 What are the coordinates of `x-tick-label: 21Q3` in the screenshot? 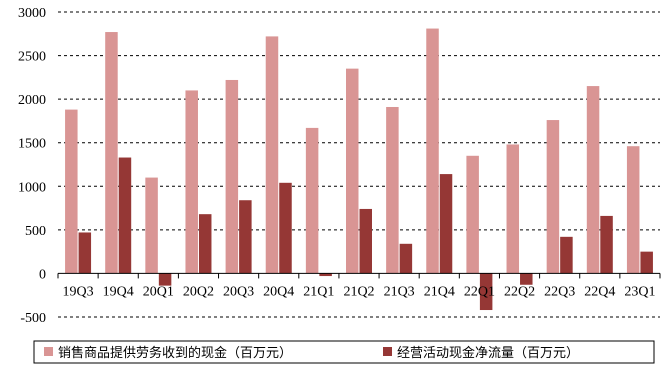 It's located at (399, 291).